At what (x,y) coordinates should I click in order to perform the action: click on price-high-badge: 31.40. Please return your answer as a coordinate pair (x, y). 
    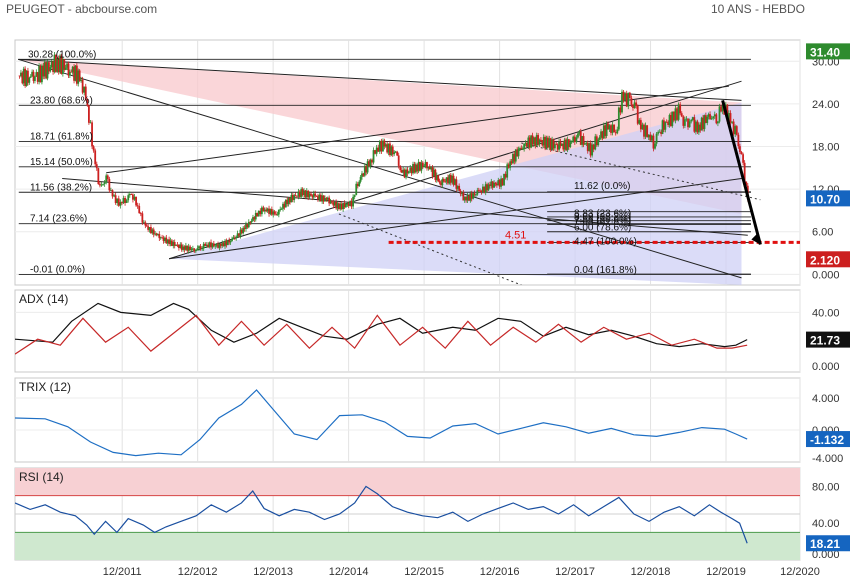
    Looking at the image, I should click on (825, 52).